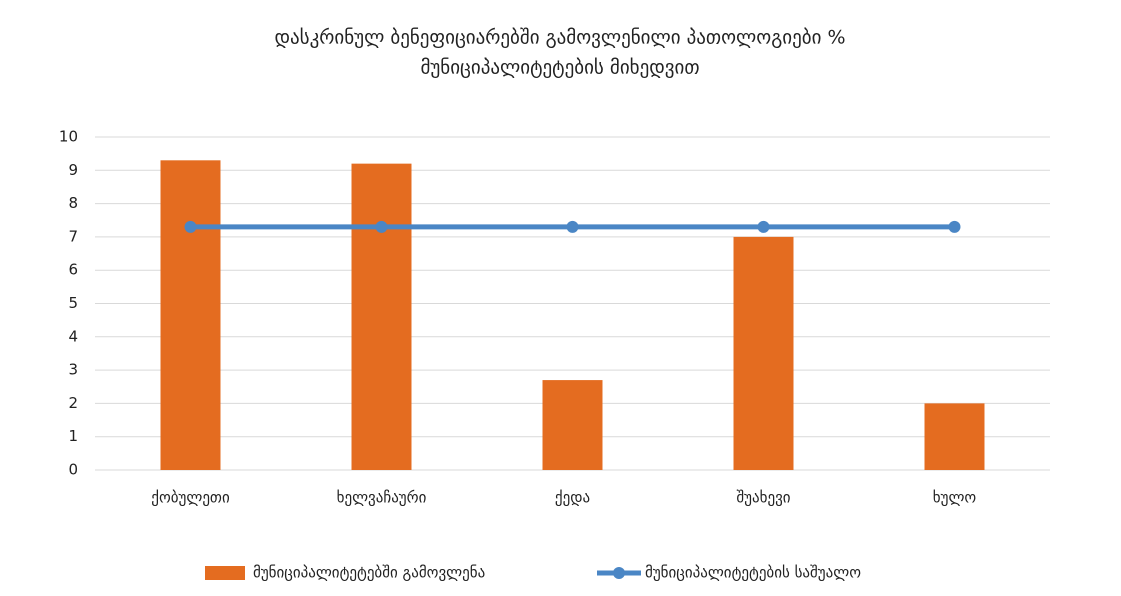 This screenshot has width=1121, height=596. I want to click on x-tick-label: შუახევი, so click(763, 498).